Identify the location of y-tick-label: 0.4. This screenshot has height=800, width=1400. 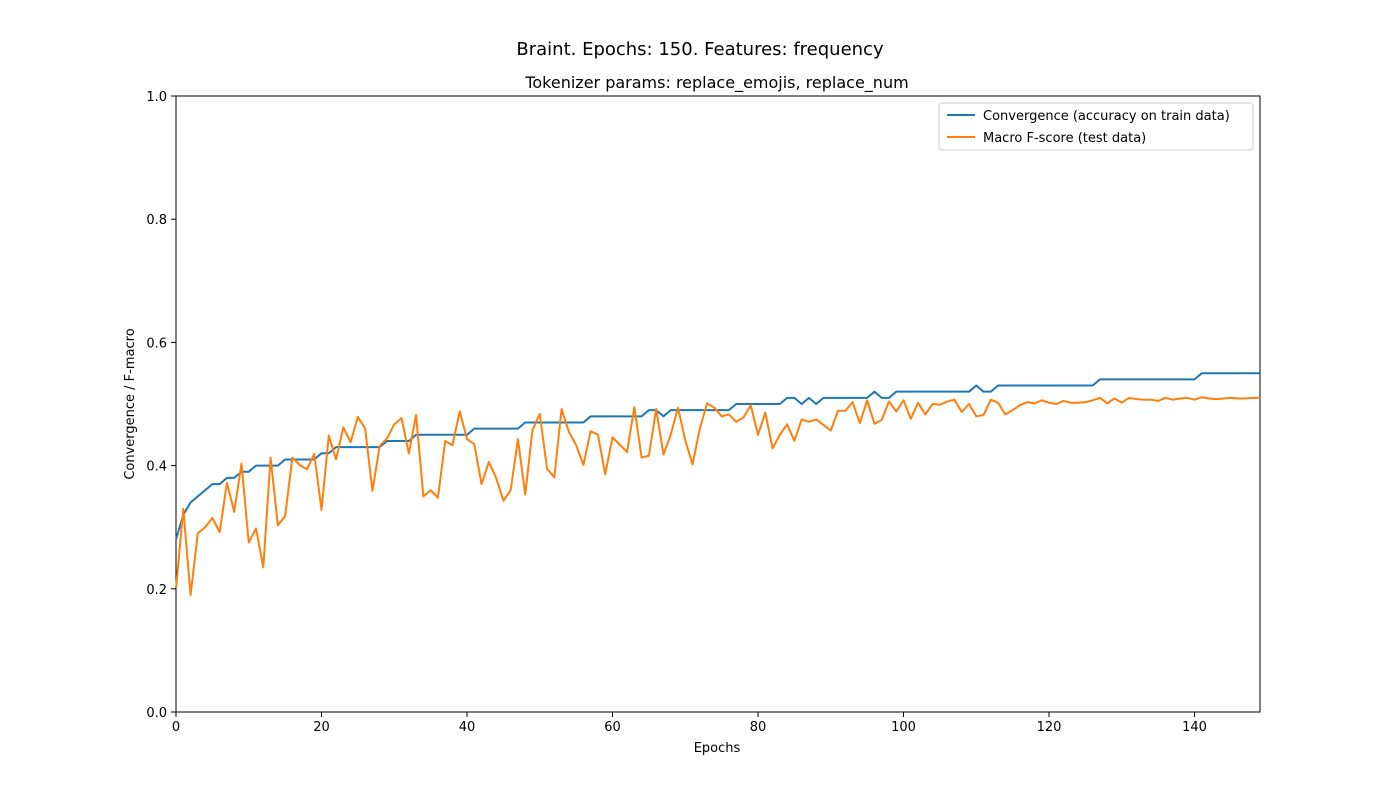
(156, 467).